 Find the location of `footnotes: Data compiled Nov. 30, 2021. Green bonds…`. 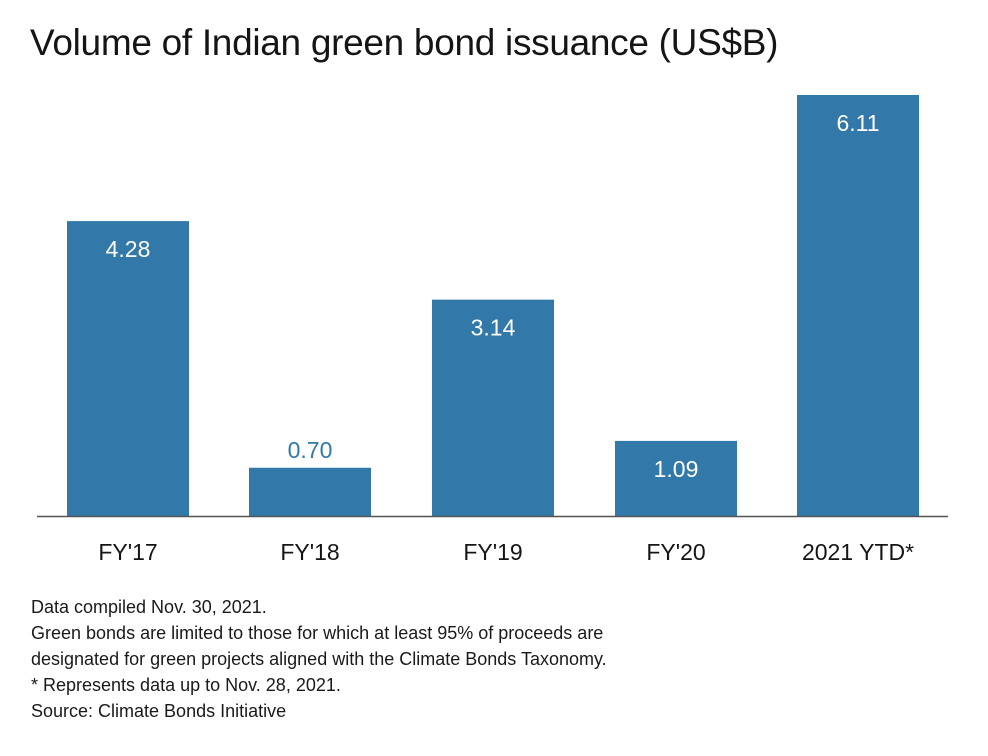

footnotes: Data compiled Nov. 30, 2021. Green bonds… is located at coordinates (319, 659).